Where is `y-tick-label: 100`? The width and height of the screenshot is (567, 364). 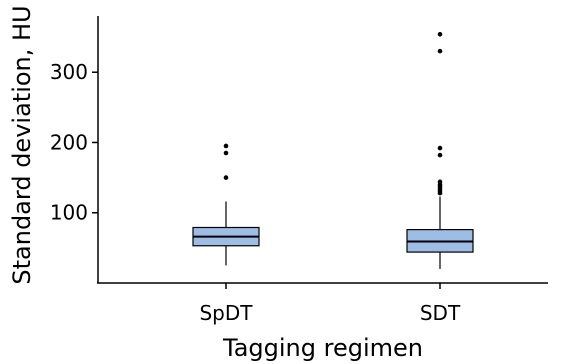
y-tick-label: 100 is located at coordinates (69, 213).